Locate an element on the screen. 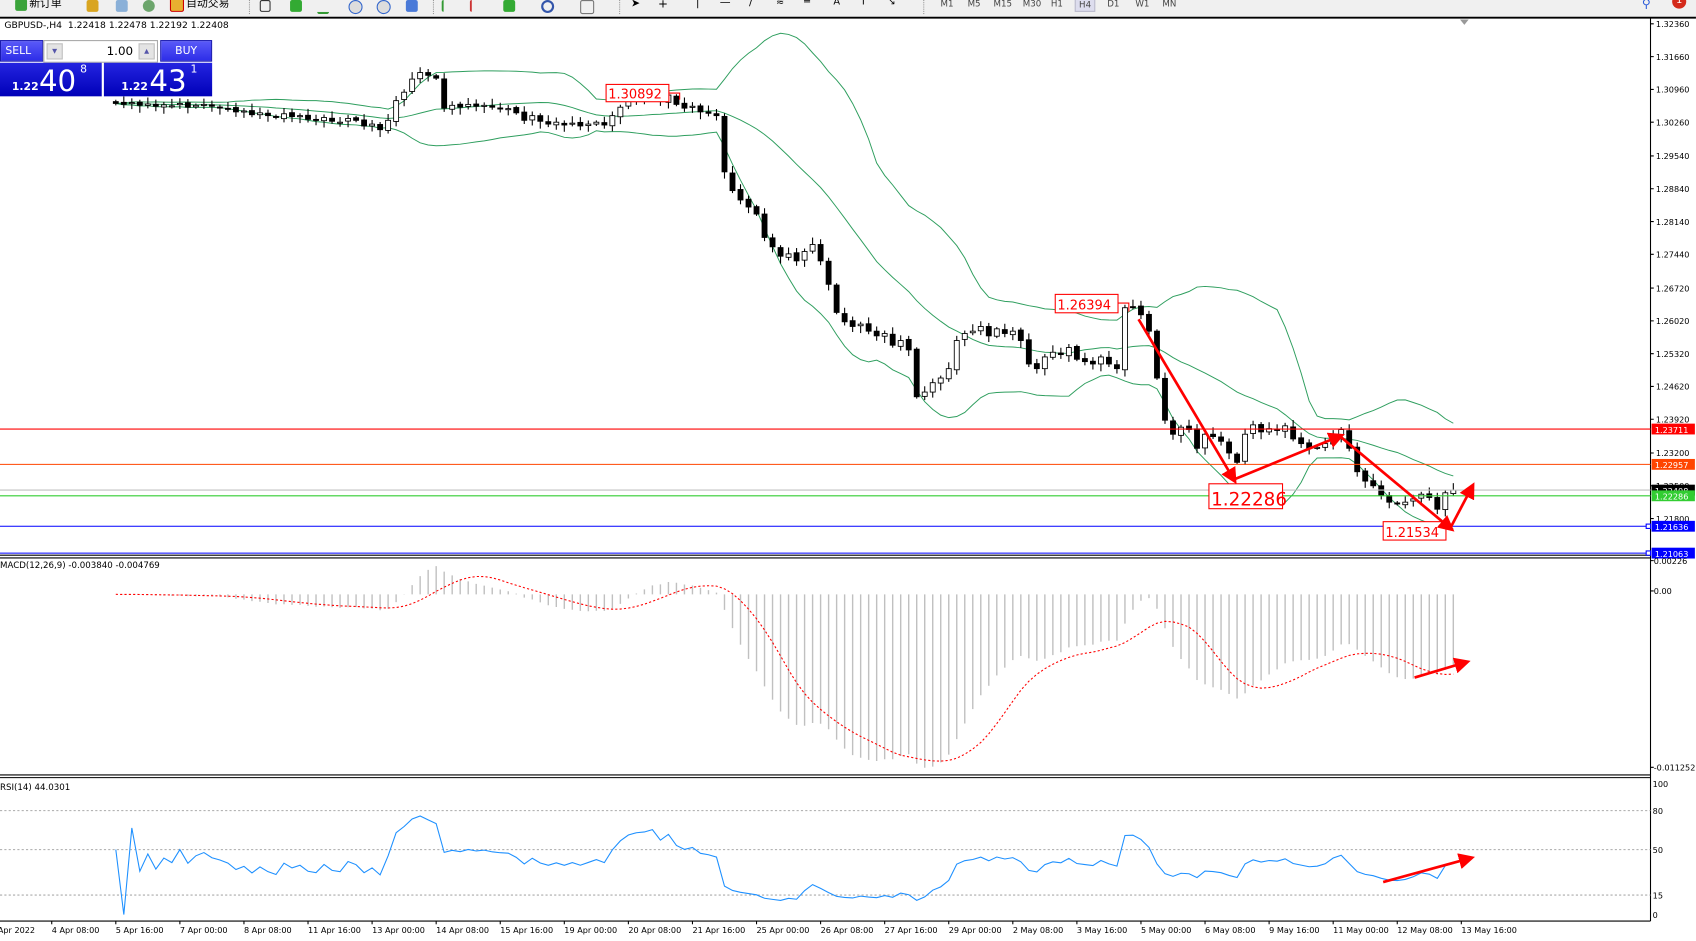 This screenshot has height=941, width=1696. zoom-in-icon is located at coordinates (355, 7).